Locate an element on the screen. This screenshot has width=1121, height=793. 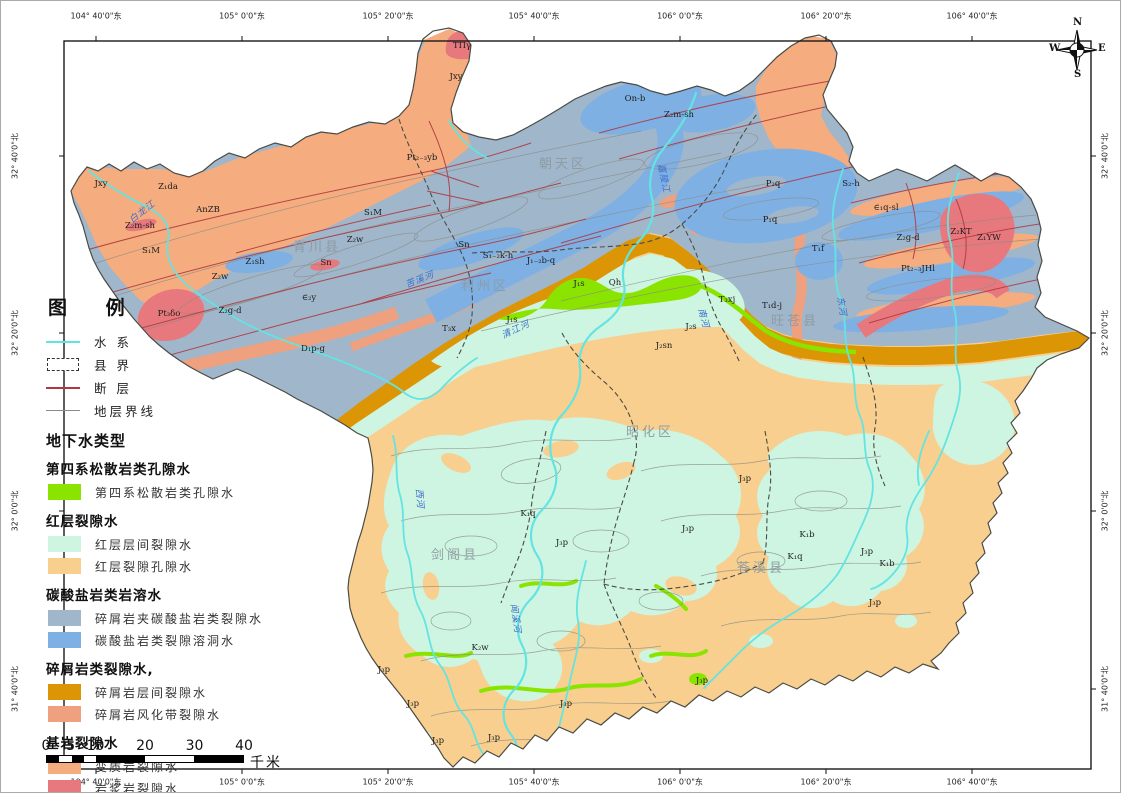
legend-item: 红层裂隙孔隙水 is located at coordinates (173, 566).